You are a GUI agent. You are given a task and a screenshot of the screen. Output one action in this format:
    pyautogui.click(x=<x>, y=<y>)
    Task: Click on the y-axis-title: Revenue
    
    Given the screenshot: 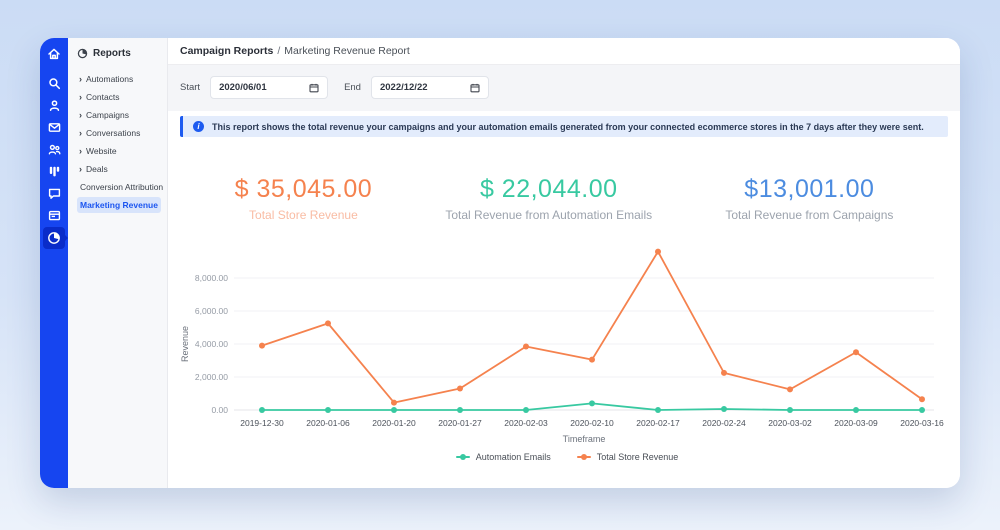 What is the action you would take?
    pyautogui.click(x=185, y=344)
    